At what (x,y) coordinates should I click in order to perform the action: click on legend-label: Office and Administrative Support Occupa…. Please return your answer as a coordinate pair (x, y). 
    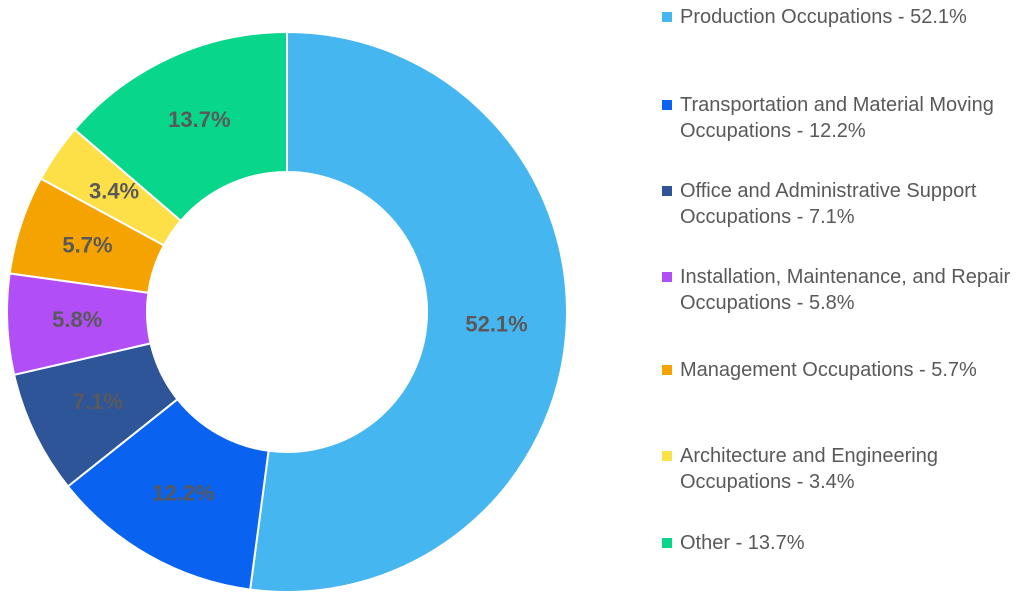
    Looking at the image, I should click on (828, 204).